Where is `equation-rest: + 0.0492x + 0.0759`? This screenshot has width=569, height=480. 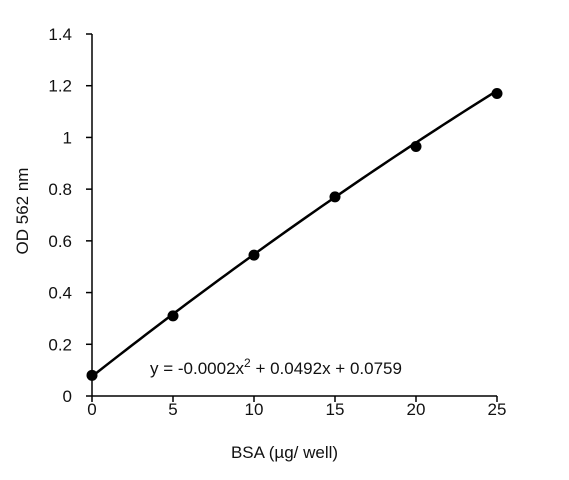 equation-rest: + 0.0492x + 0.0759 is located at coordinates (326, 368).